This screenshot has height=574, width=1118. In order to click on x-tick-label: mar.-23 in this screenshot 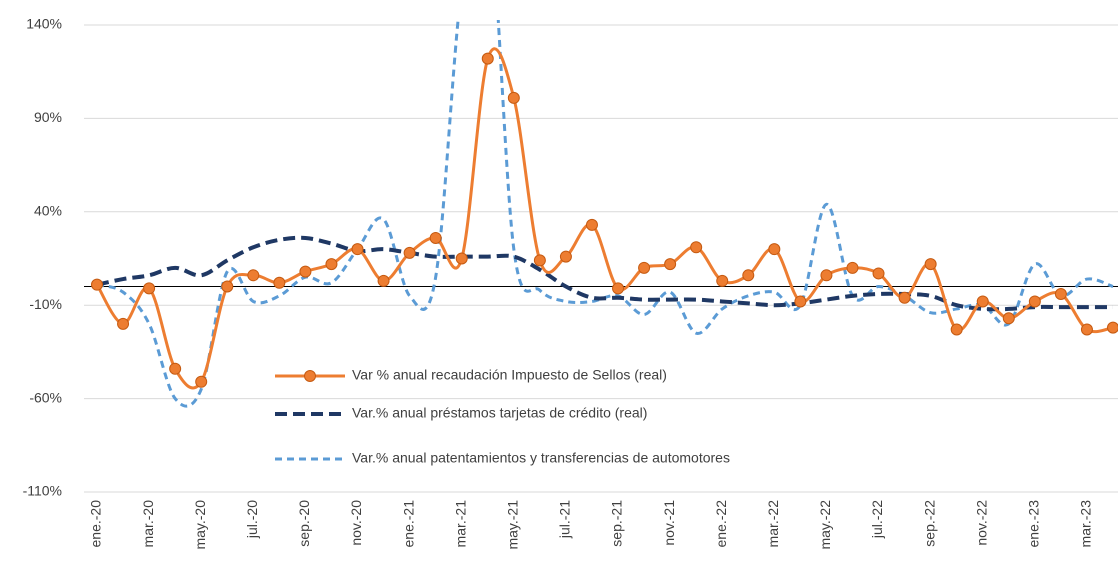, I will do `click(1086, 524)`.